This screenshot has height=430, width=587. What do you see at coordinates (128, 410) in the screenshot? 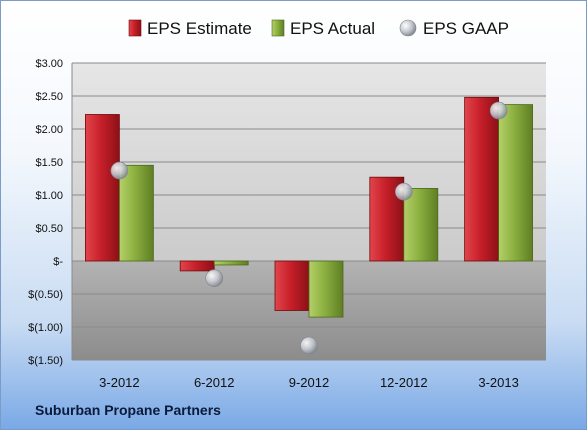
I see `company-name: Suburban Propane Partners` at bounding box center [128, 410].